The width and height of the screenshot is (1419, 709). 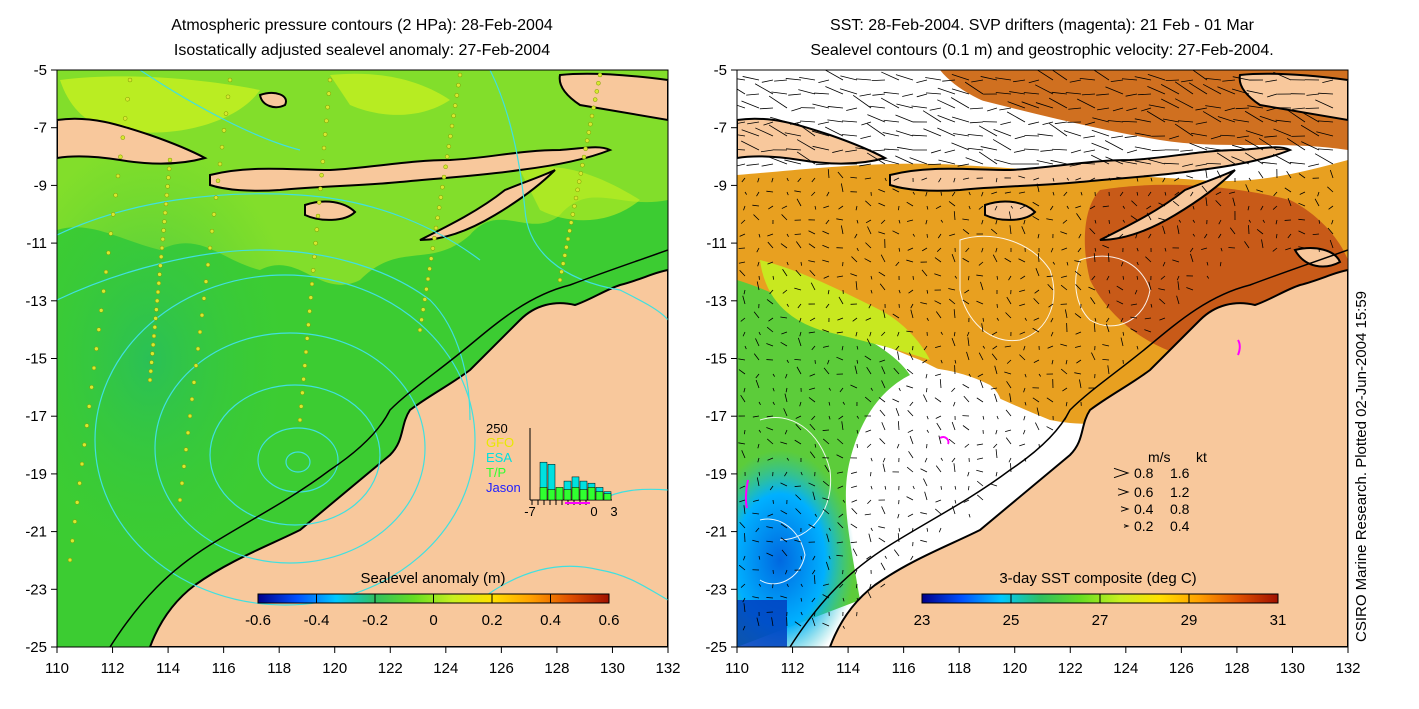 What do you see at coordinates (168, 668) in the screenshot?
I see `left-lon-label-2: 114` at bounding box center [168, 668].